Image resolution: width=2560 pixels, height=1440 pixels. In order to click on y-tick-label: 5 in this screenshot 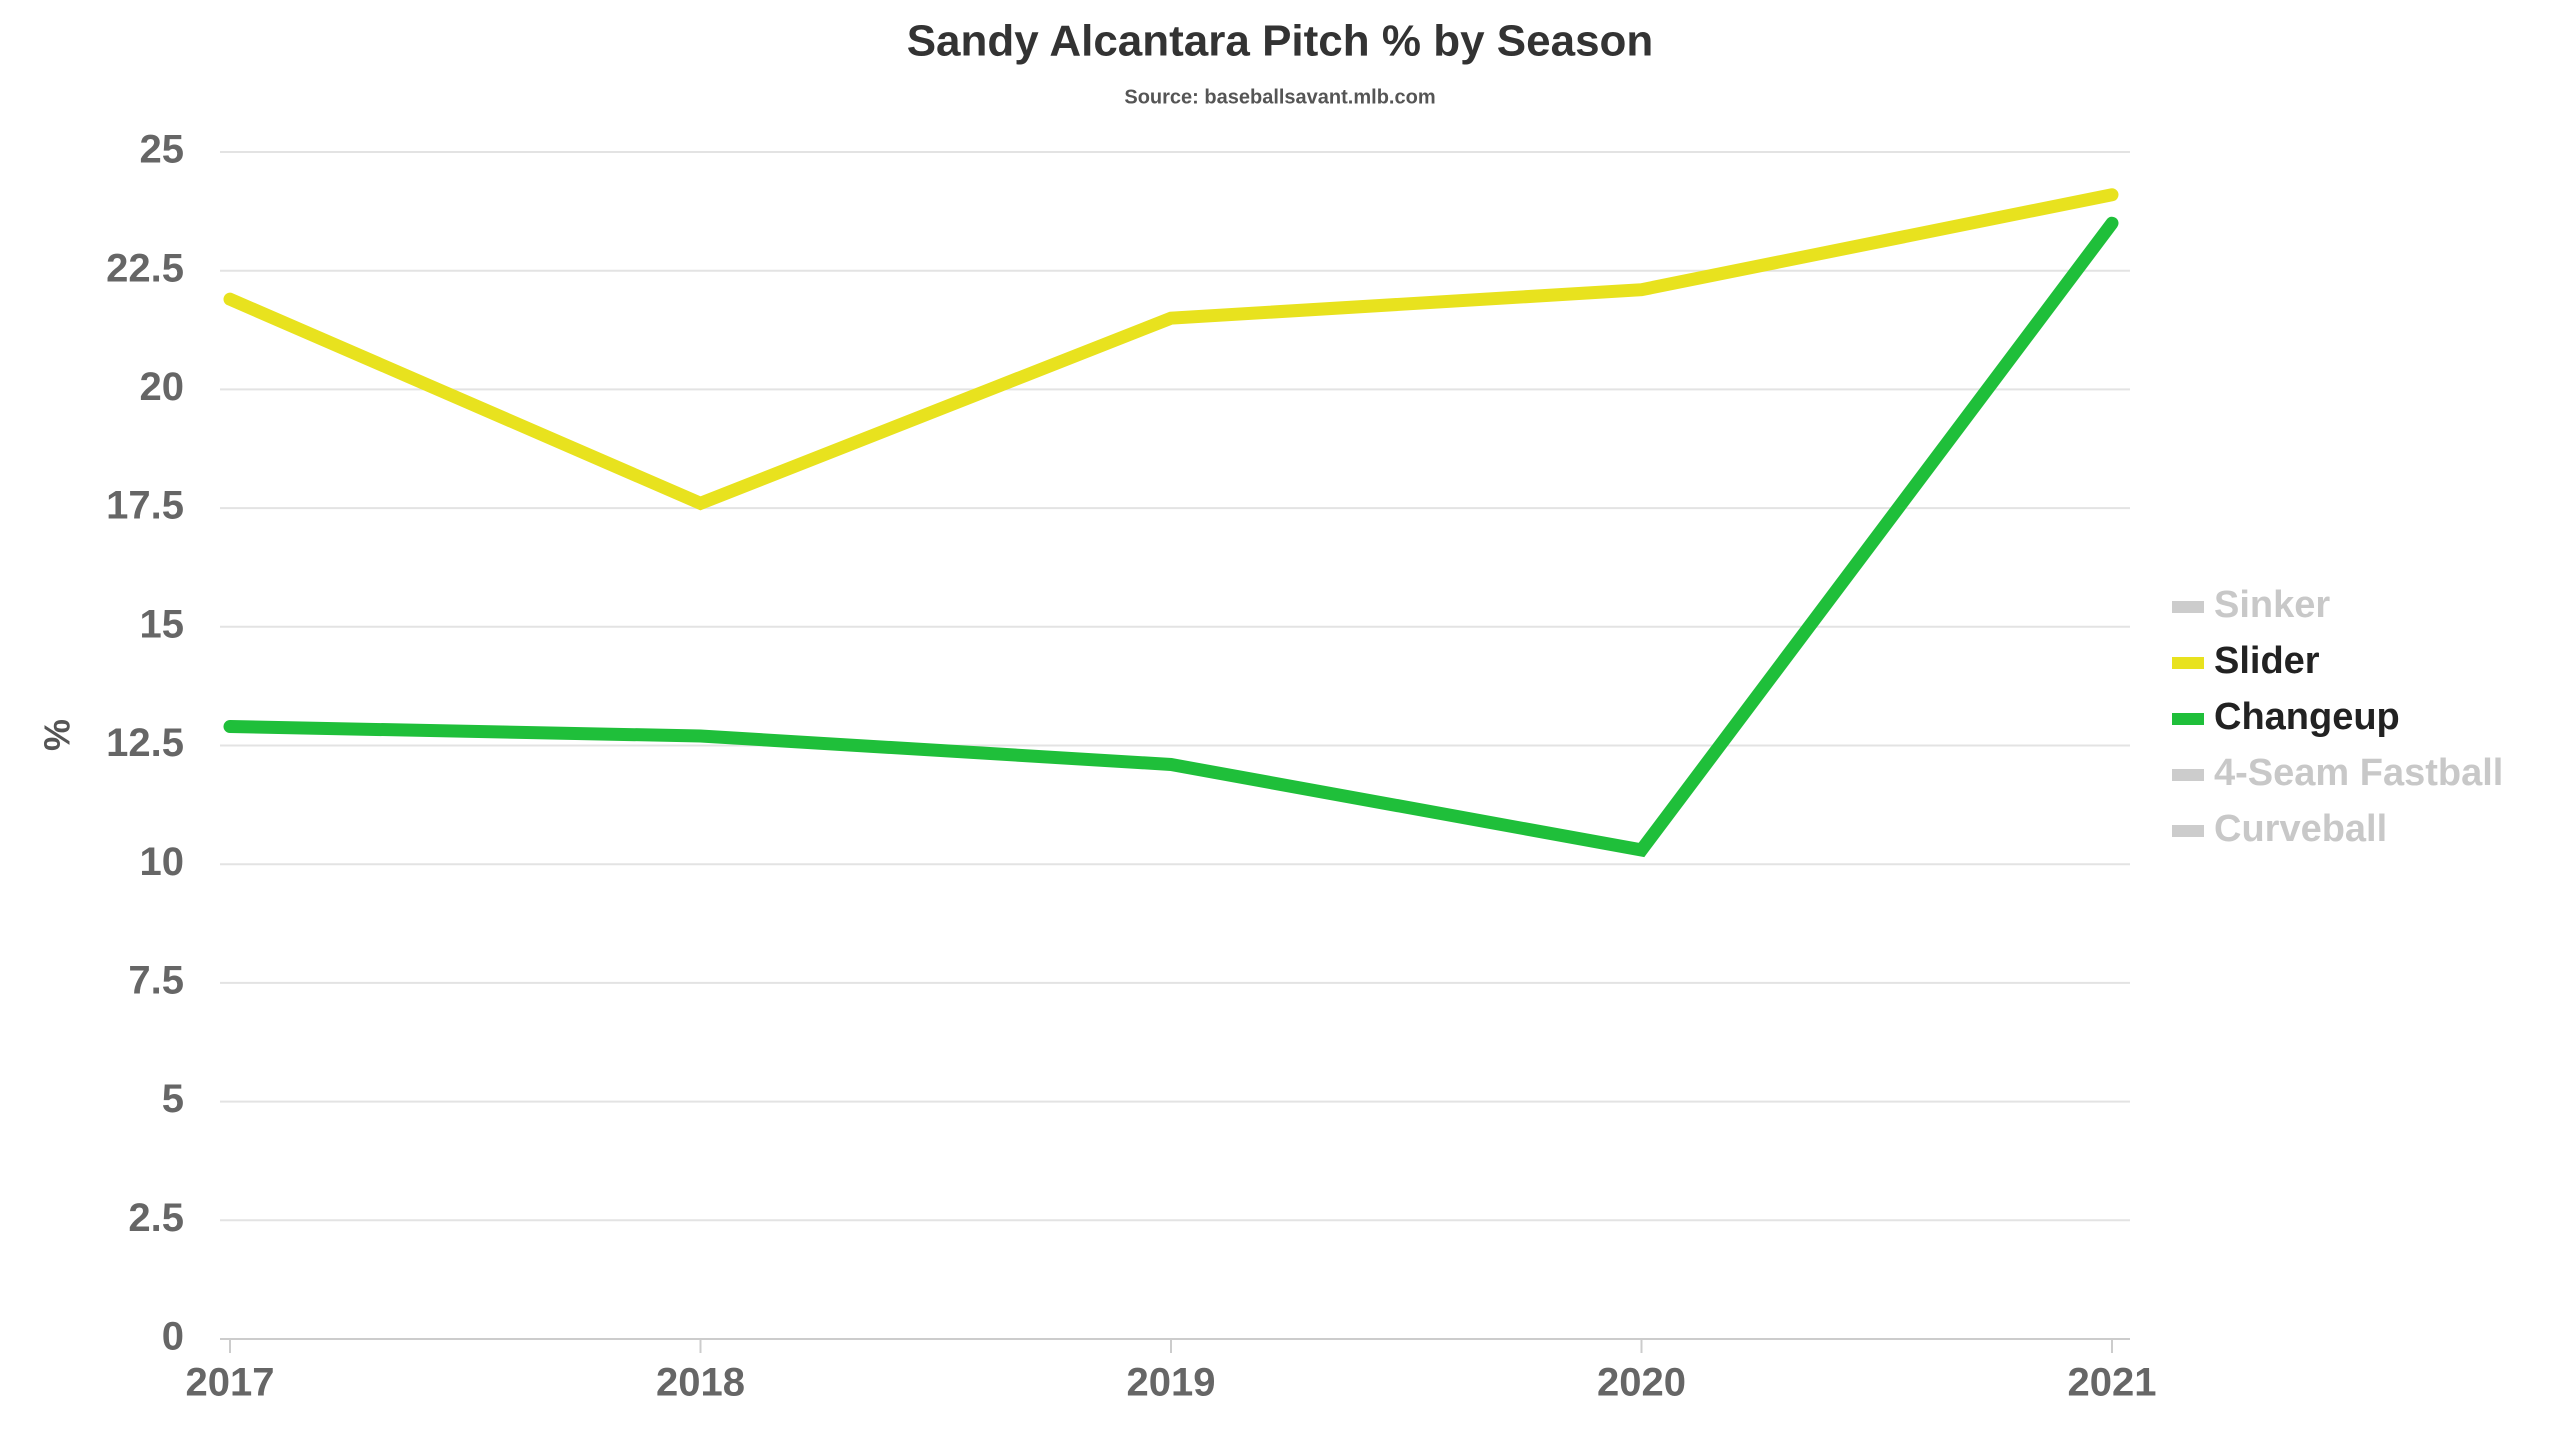, I will do `click(173, 1099)`.